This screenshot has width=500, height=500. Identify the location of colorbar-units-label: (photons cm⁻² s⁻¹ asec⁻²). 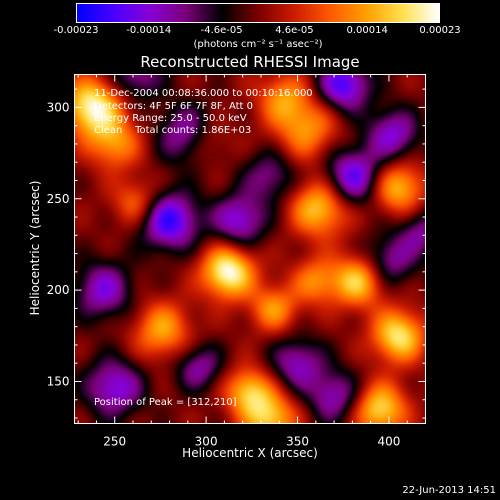
(258, 44).